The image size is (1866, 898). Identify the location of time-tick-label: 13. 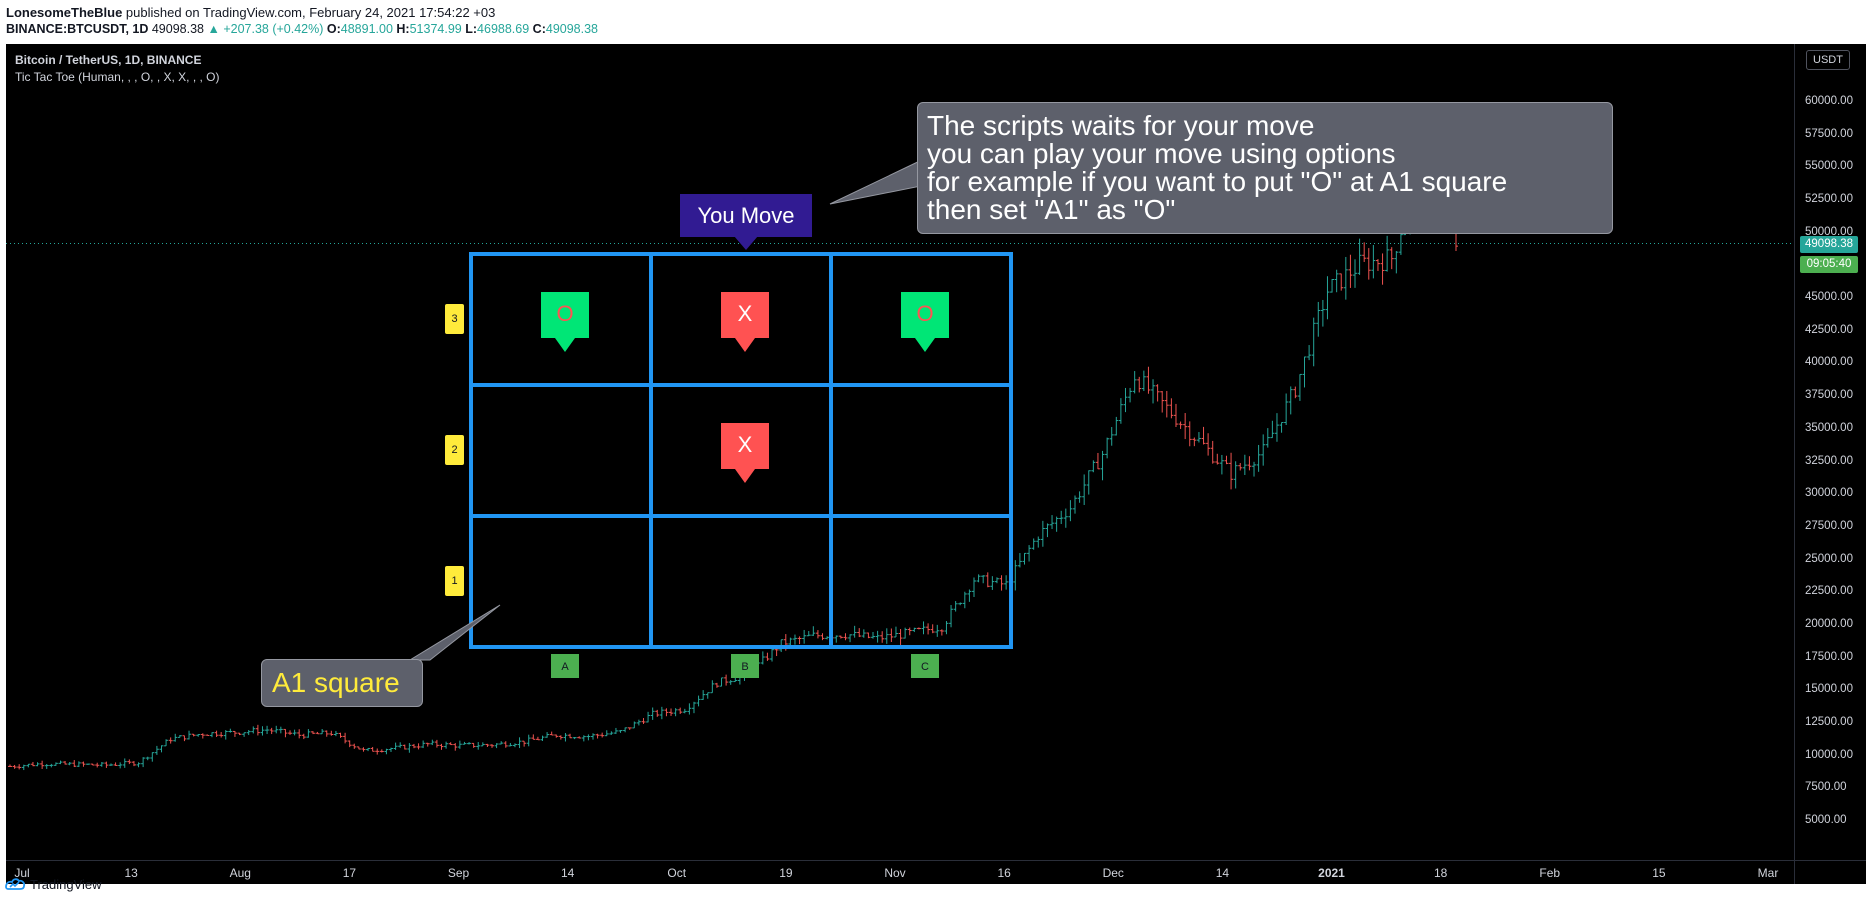
(131, 873).